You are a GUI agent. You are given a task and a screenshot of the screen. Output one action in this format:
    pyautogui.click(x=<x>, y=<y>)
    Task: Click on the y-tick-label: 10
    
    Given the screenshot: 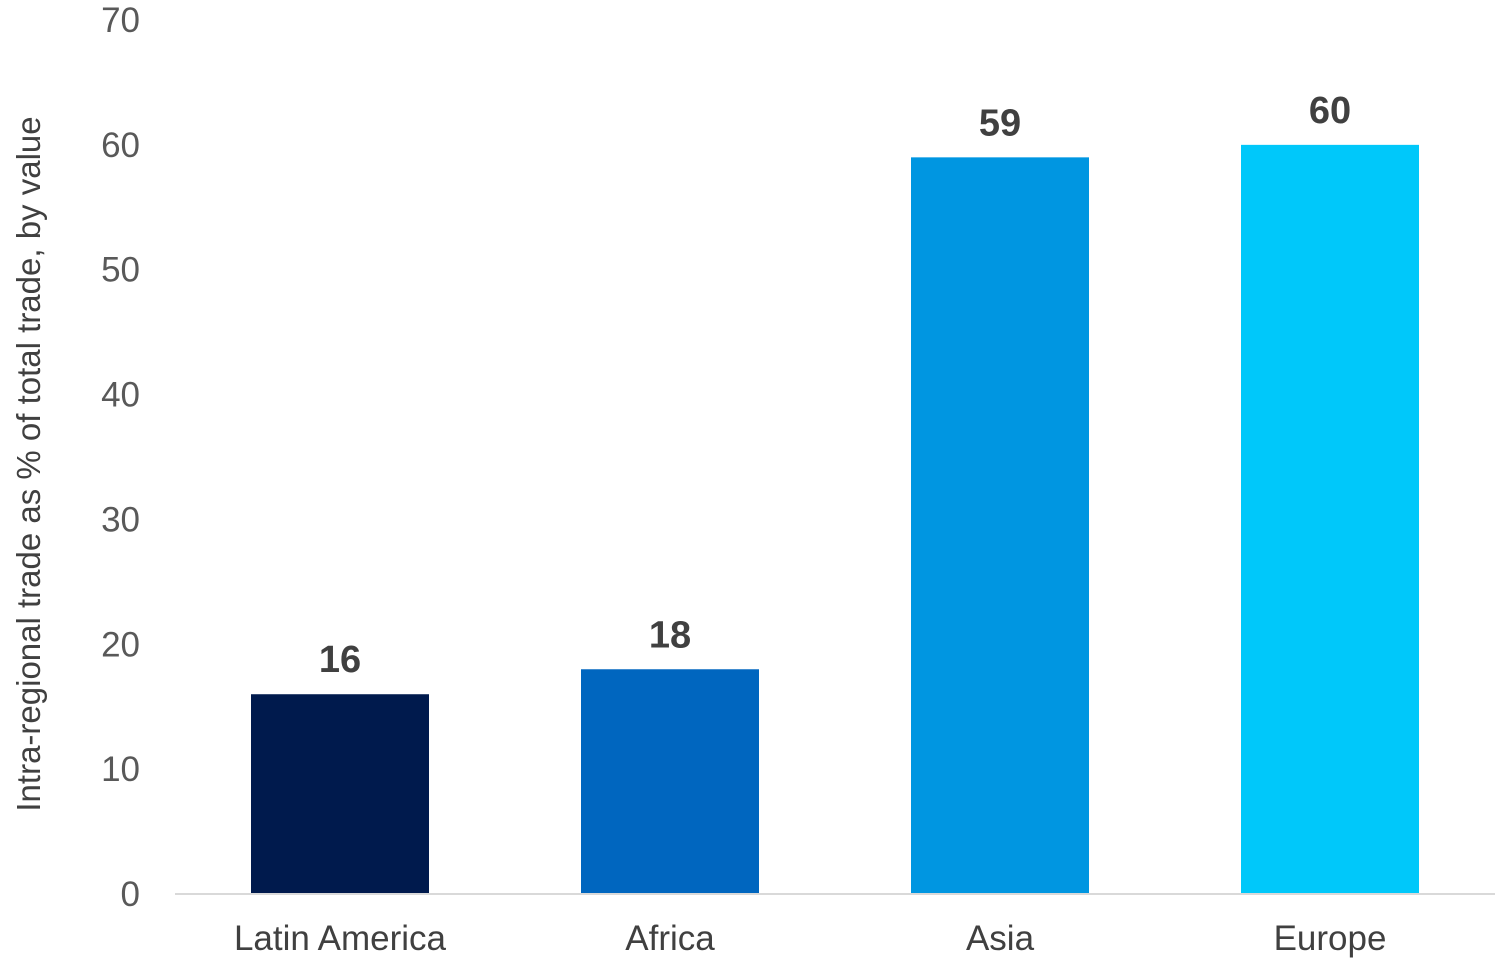 What is the action you would take?
    pyautogui.click(x=120, y=769)
    